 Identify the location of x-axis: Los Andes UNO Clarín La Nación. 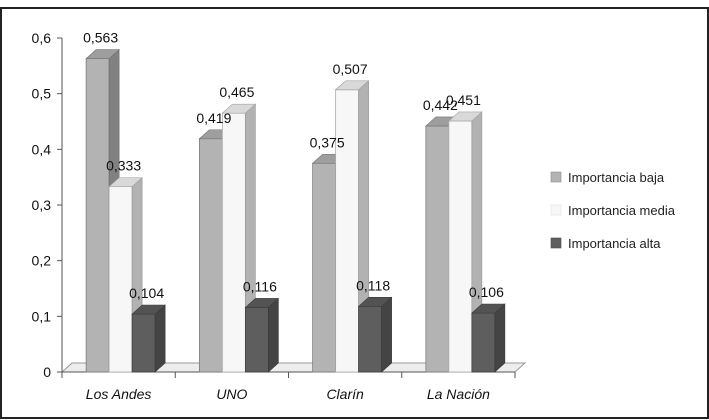
(288, 387).